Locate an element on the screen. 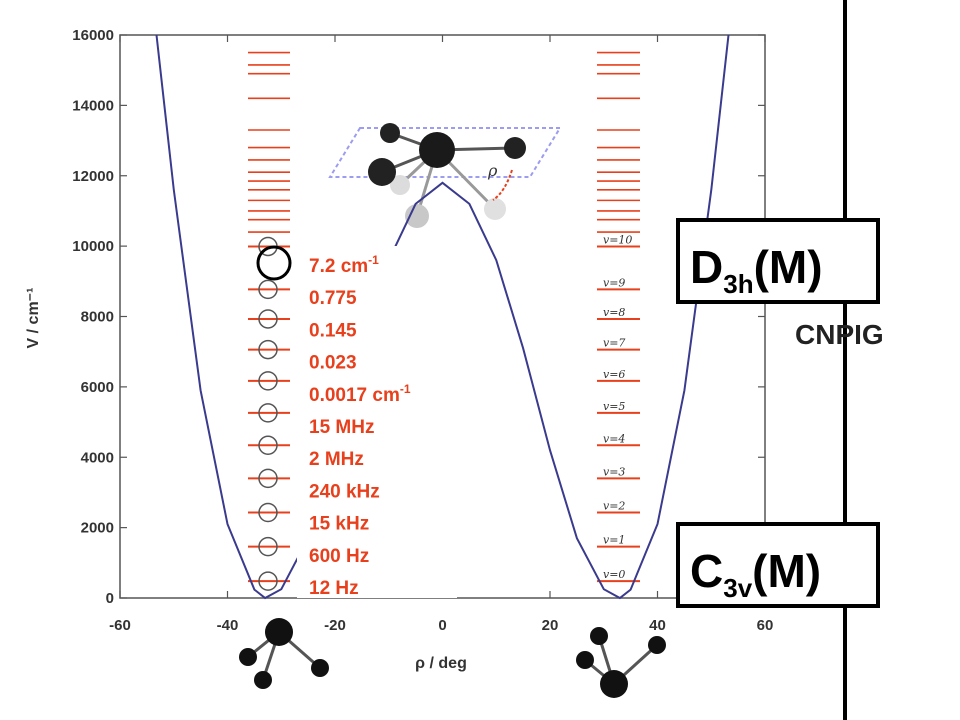 This screenshot has height=720, width=960. v-label: v=7 is located at coordinates (614, 343).